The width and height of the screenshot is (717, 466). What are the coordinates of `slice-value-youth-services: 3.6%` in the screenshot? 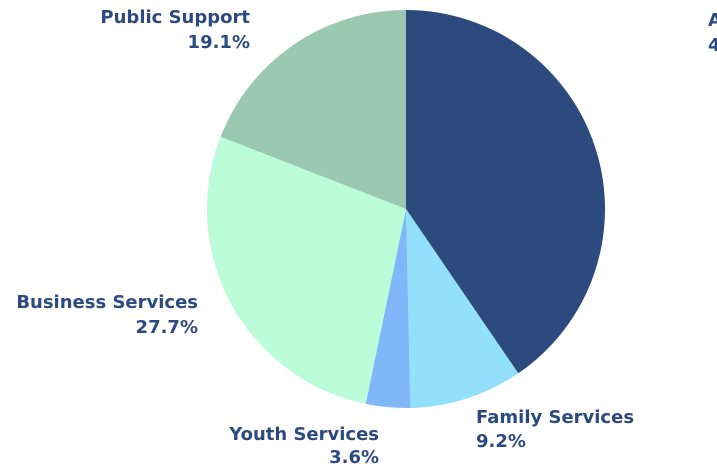 It's located at (354, 456).